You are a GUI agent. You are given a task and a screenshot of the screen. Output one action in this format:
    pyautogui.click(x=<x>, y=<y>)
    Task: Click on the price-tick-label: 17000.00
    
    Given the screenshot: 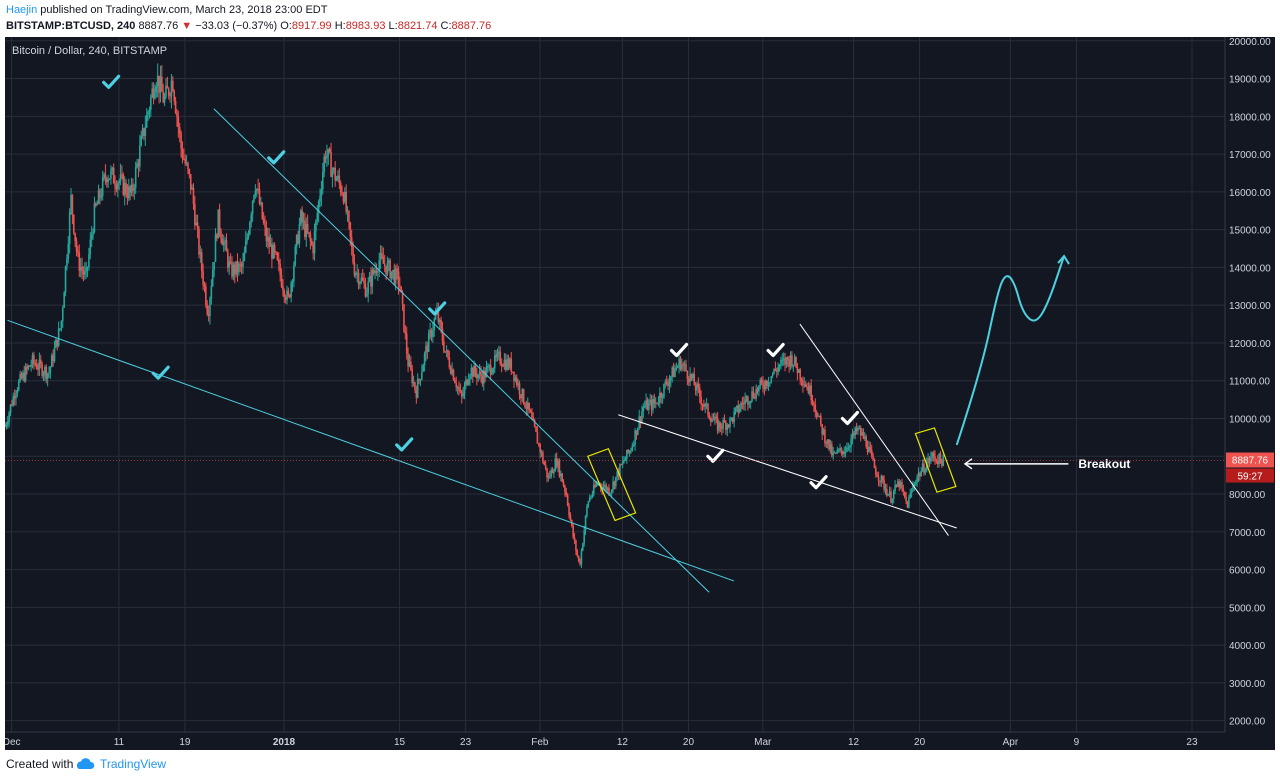 What is the action you would take?
    pyautogui.click(x=1250, y=155)
    